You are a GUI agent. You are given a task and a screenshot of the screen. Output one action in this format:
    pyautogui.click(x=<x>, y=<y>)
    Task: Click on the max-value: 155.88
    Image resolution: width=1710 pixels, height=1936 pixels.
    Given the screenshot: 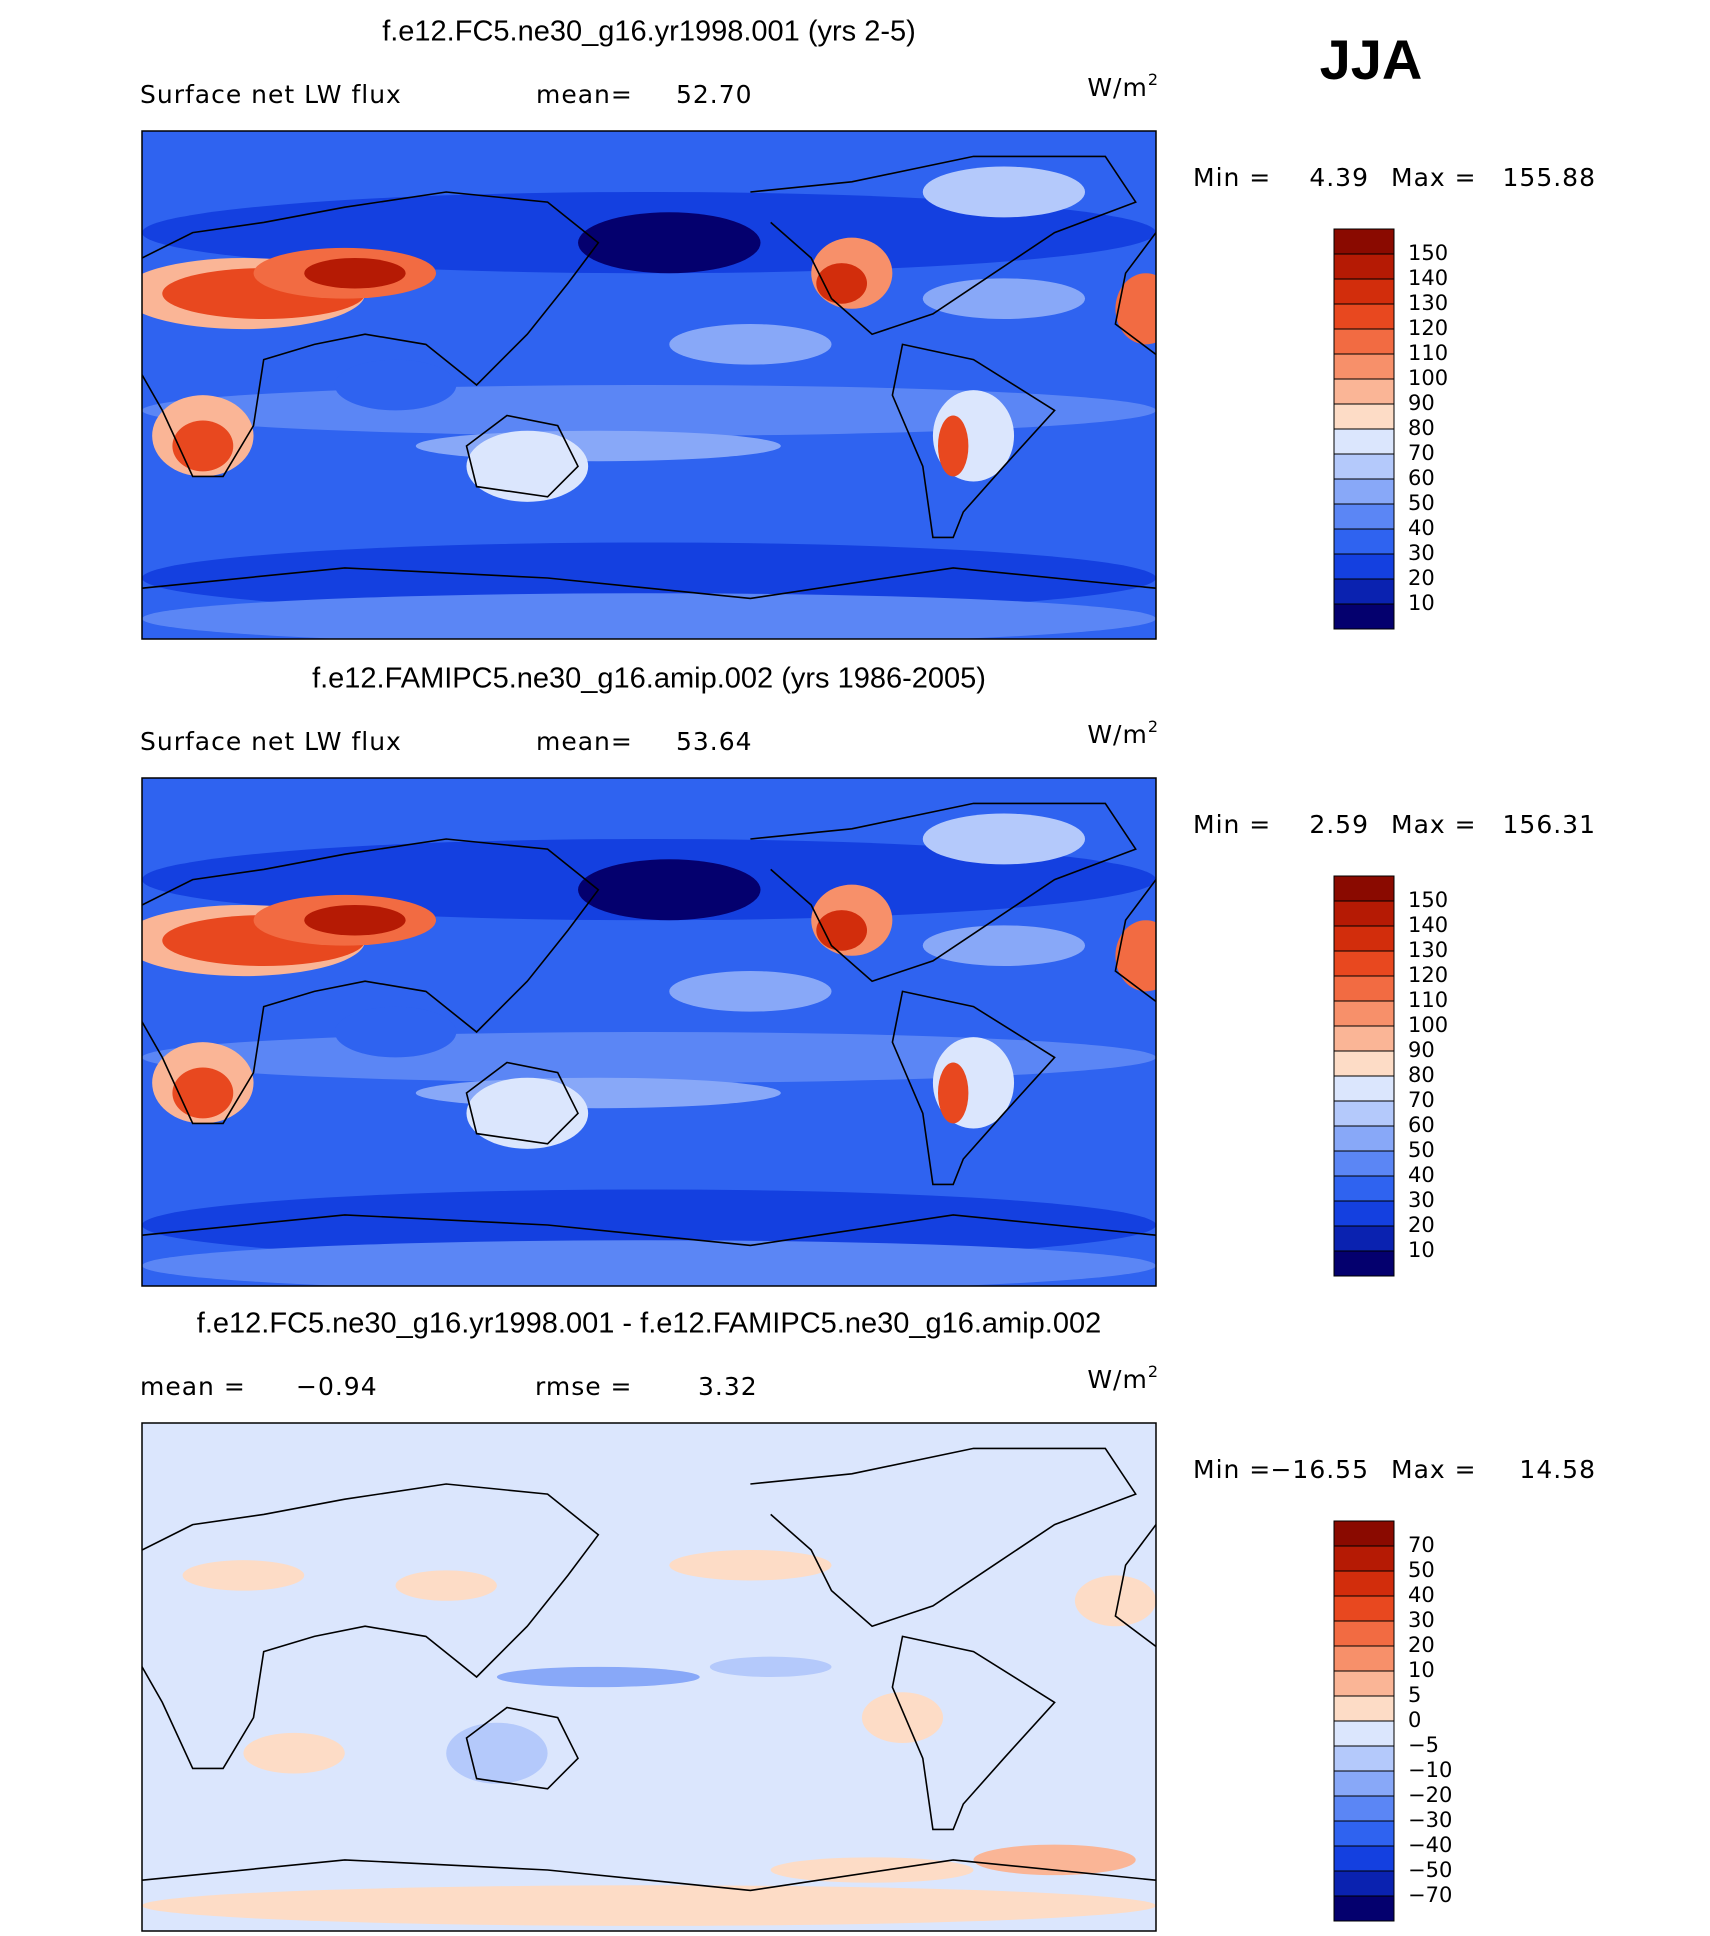 What is the action you would take?
    pyautogui.click(x=1549, y=177)
    